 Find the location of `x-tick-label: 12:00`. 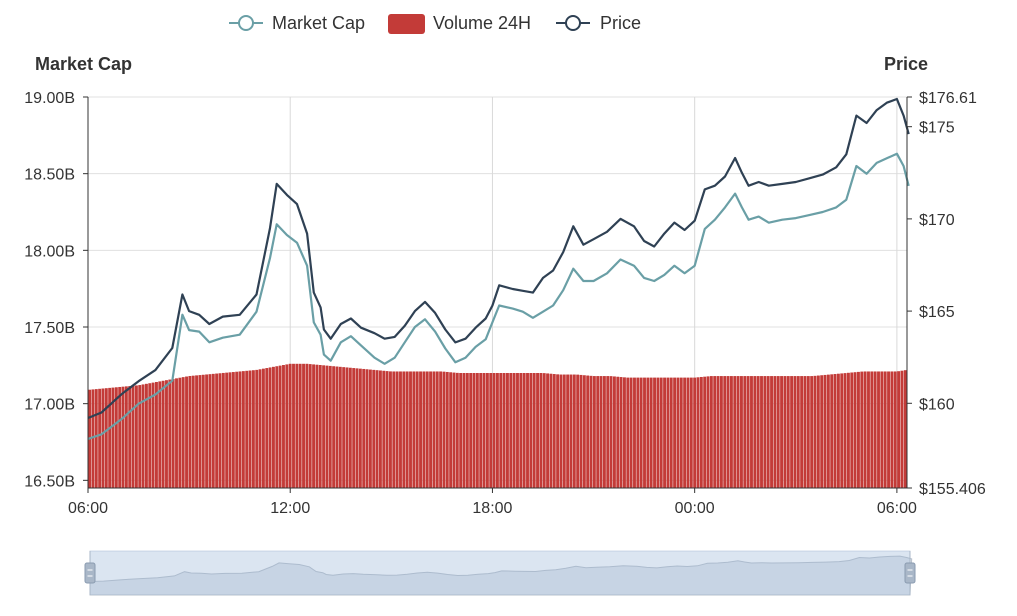

x-tick-label: 12:00 is located at coordinates (290, 508).